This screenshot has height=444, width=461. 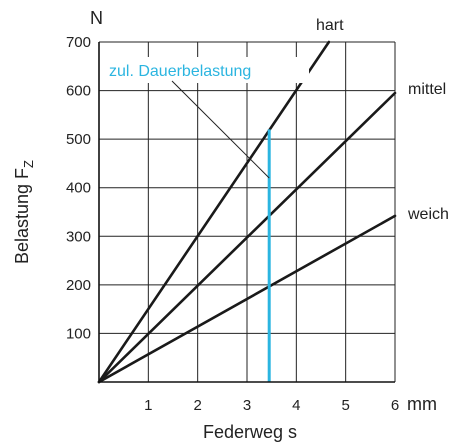 What do you see at coordinates (22, 216) in the screenshot?
I see `y-axis-label-main: Belastung F` at bounding box center [22, 216].